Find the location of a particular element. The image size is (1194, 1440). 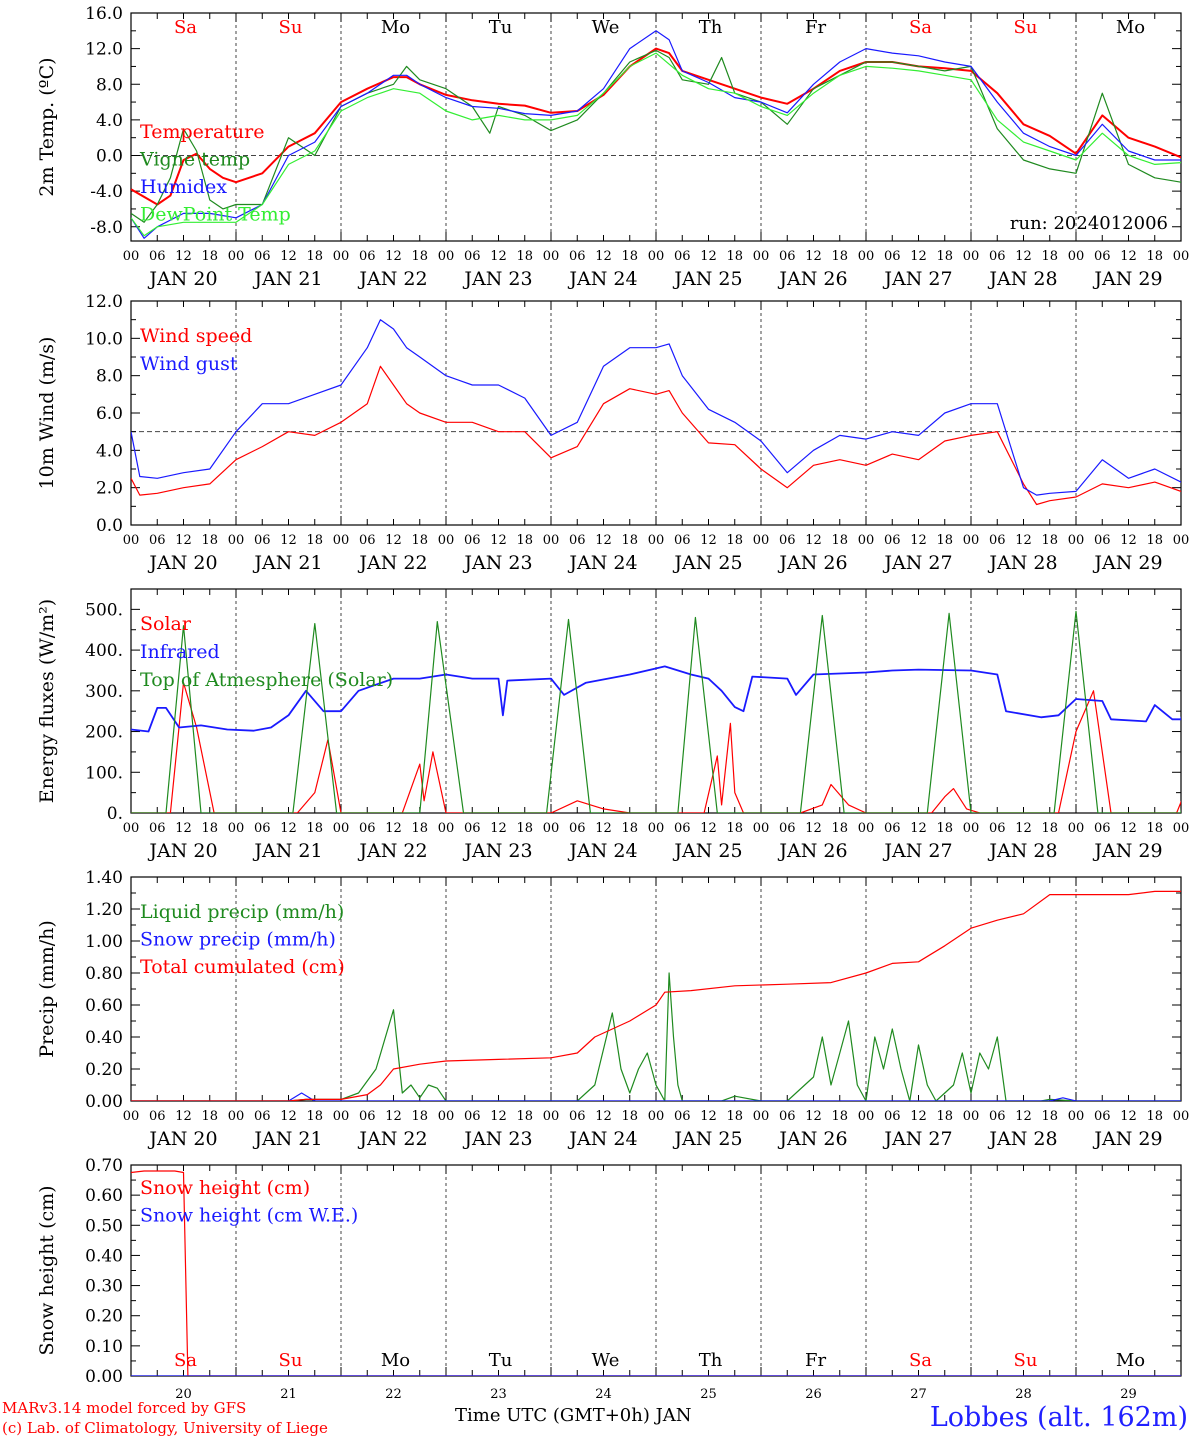

day-number-label: 28 is located at coordinates (1023, 1394).